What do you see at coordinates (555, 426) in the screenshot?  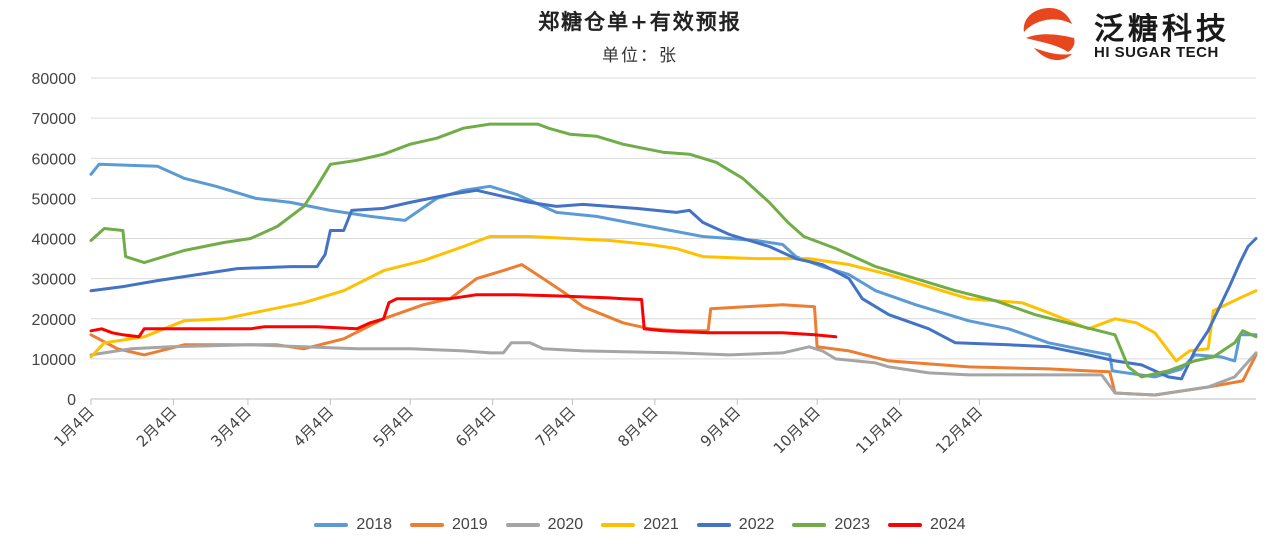 I see `x-tick-label: 7月4日` at bounding box center [555, 426].